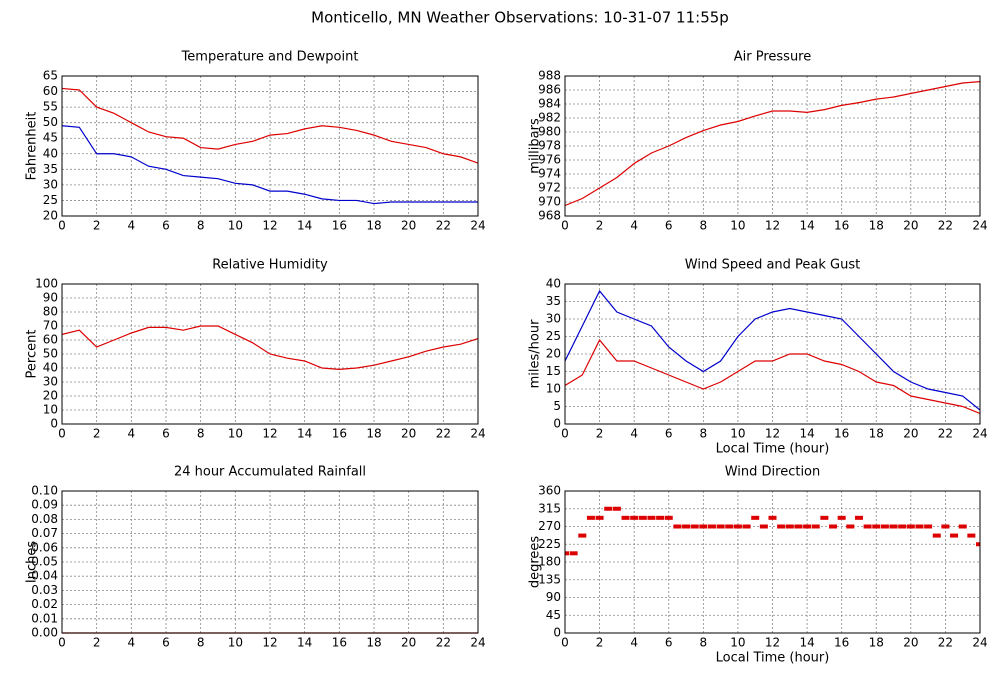 The image size is (1000, 680). What do you see at coordinates (549, 491) in the screenshot?
I see `y-tick-label: 360` at bounding box center [549, 491].